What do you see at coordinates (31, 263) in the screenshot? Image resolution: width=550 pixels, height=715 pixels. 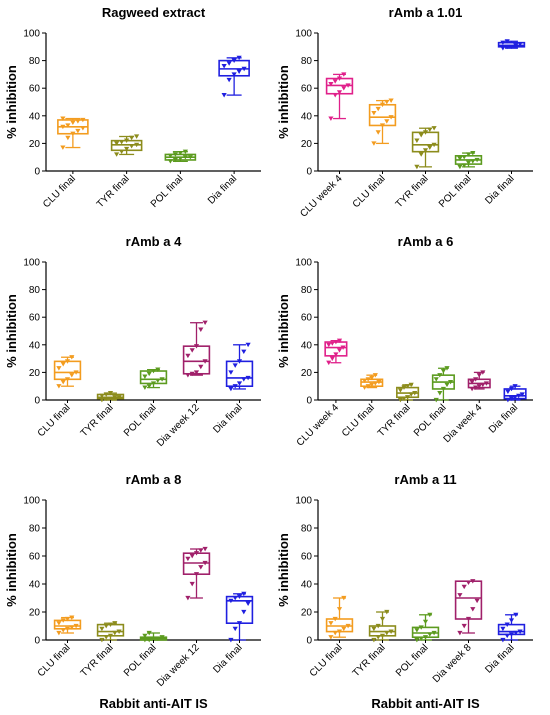 I see `y-tick-label: 100` at bounding box center [31, 263].